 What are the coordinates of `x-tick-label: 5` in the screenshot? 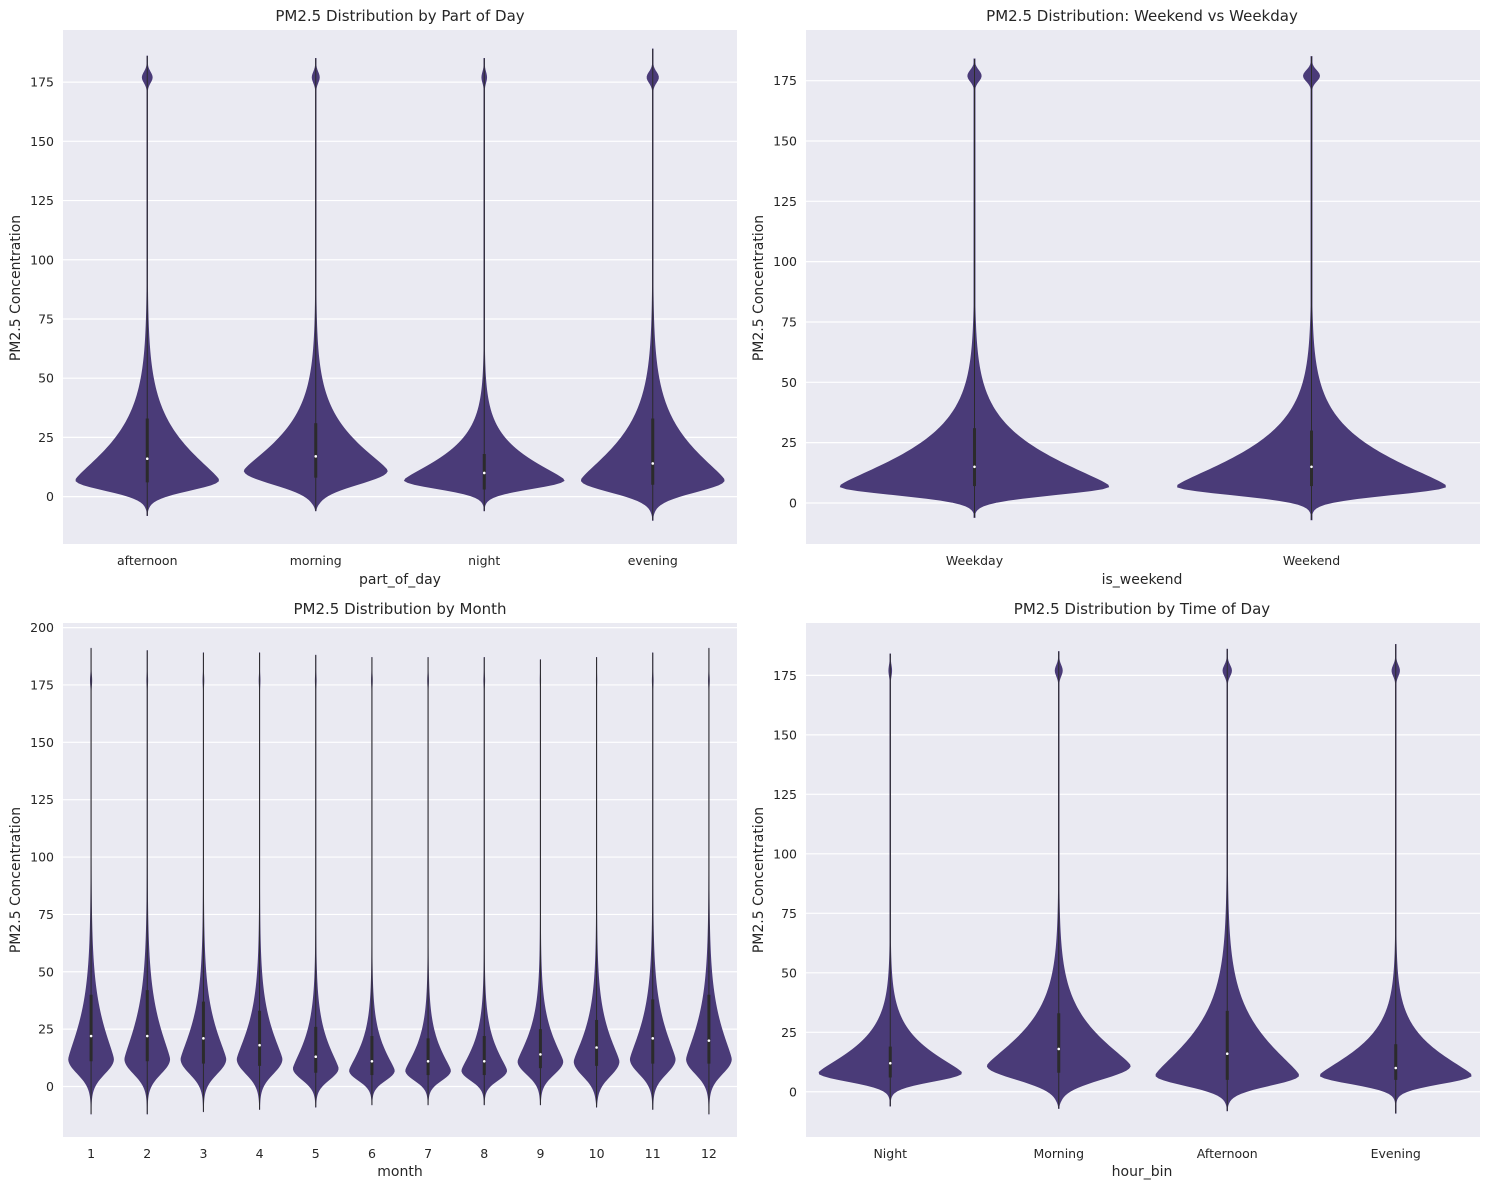 It's located at (316, 1153).